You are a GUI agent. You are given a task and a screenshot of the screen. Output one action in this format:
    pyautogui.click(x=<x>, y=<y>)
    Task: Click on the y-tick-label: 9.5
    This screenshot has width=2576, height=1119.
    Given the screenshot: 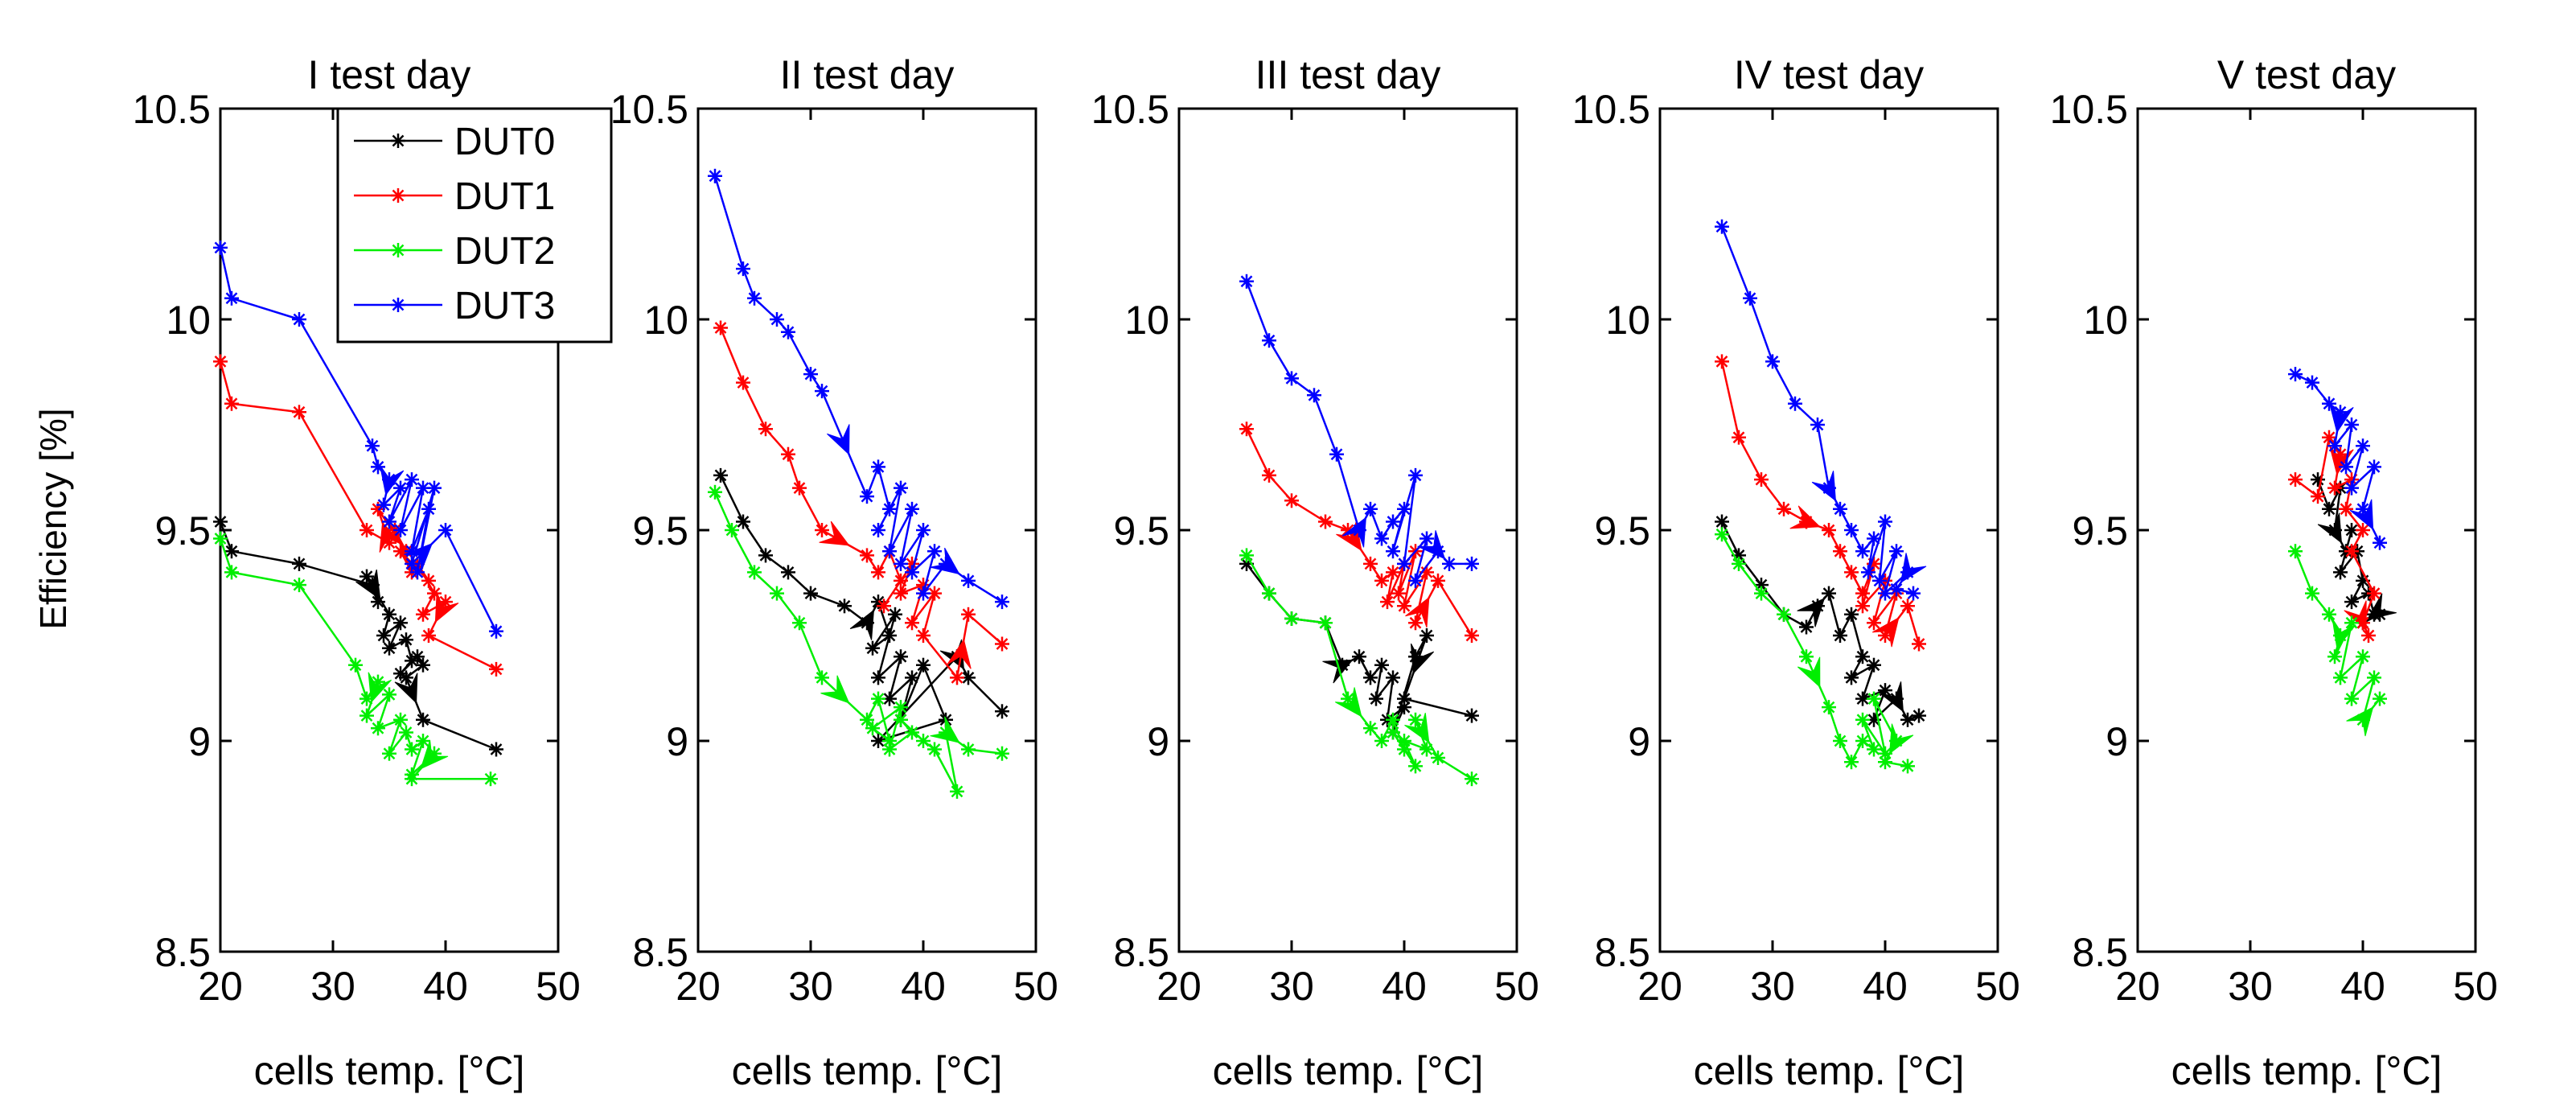 What is the action you would take?
    pyautogui.click(x=660, y=530)
    